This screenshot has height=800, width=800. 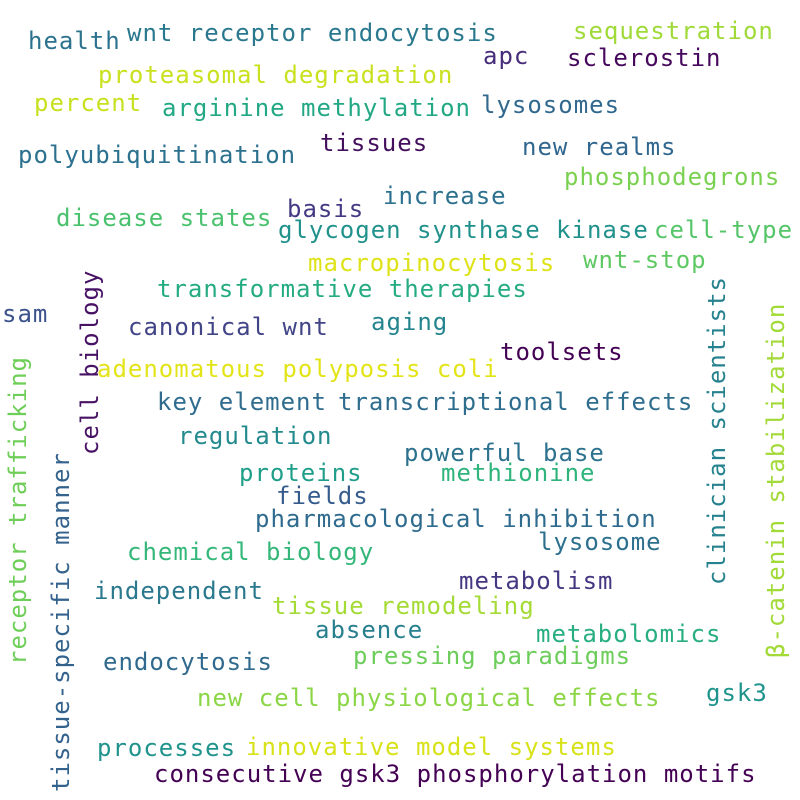 I want to click on word-increase: increase, so click(x=445, y=196).